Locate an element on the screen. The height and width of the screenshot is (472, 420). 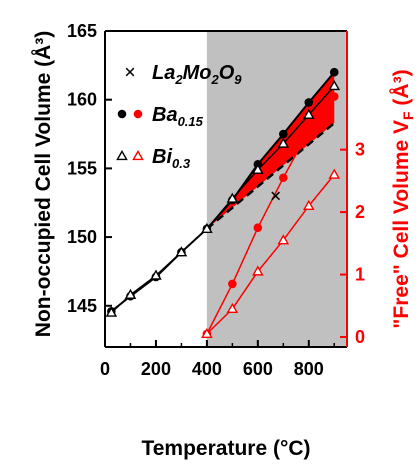
legend-marker-bi-black is located at coordinates (122, 155).